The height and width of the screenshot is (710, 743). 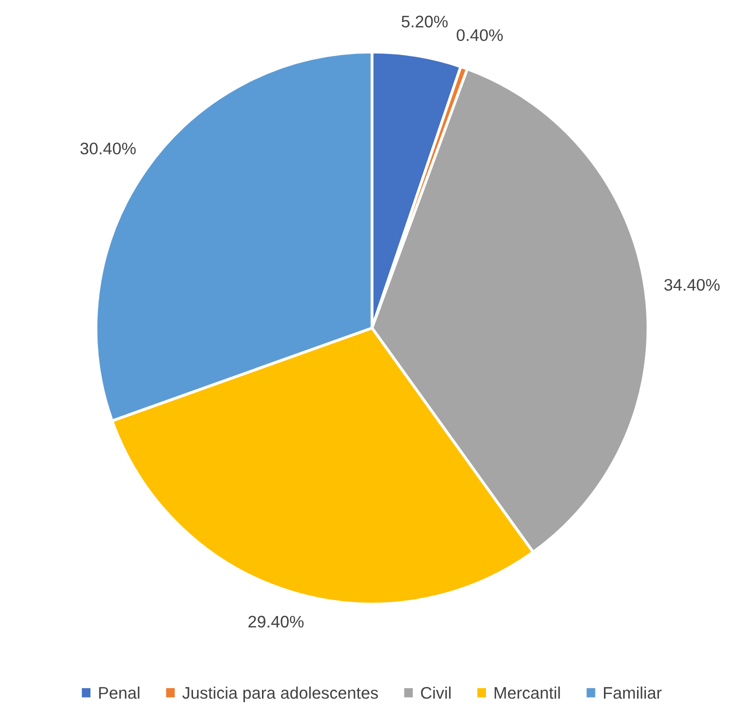 I want to click on data-label: 29.40%, so click(x=276, y=622).